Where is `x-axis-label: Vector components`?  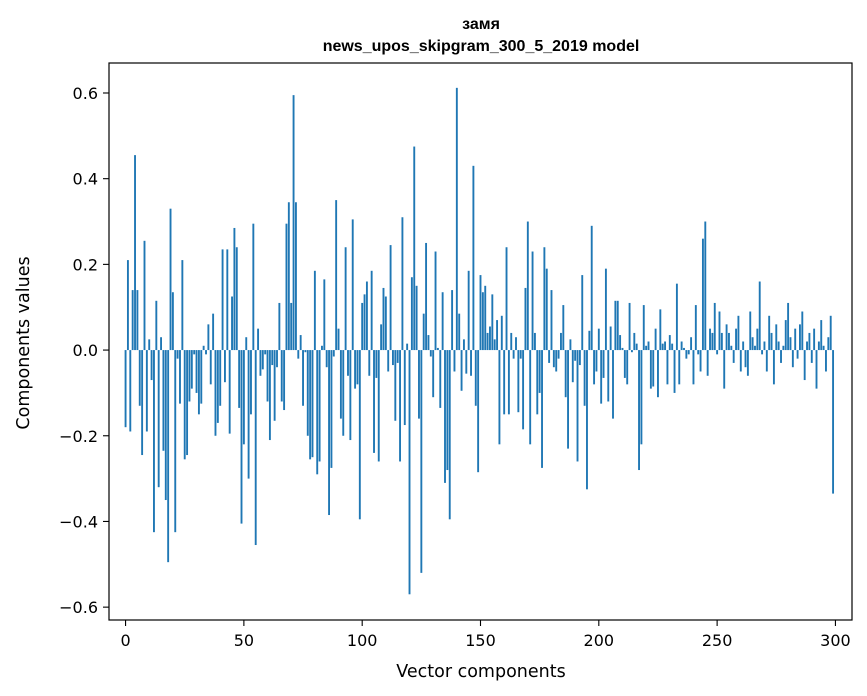
x-axis-label: Vector components is located at coordinates (480, 672).